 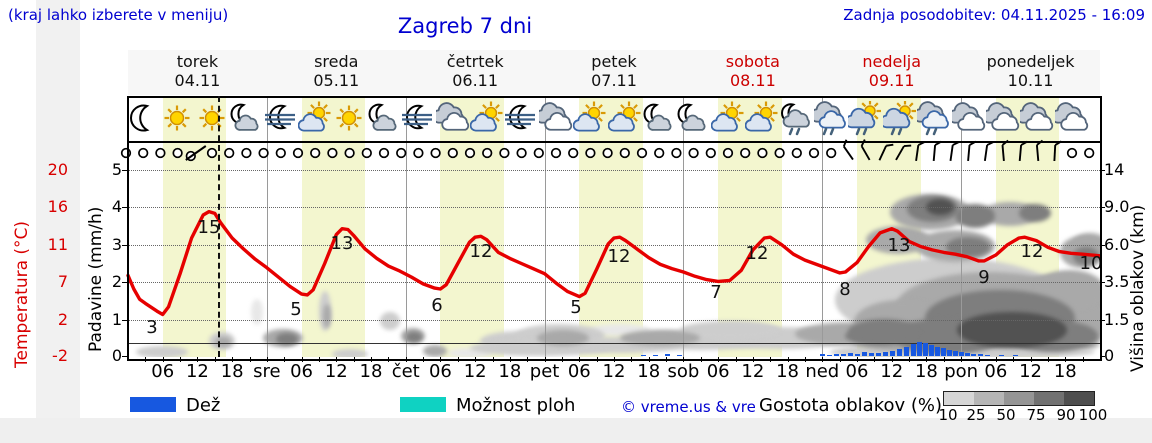 I want to click on temp-value-label: 3, so click(x=152, y=327).